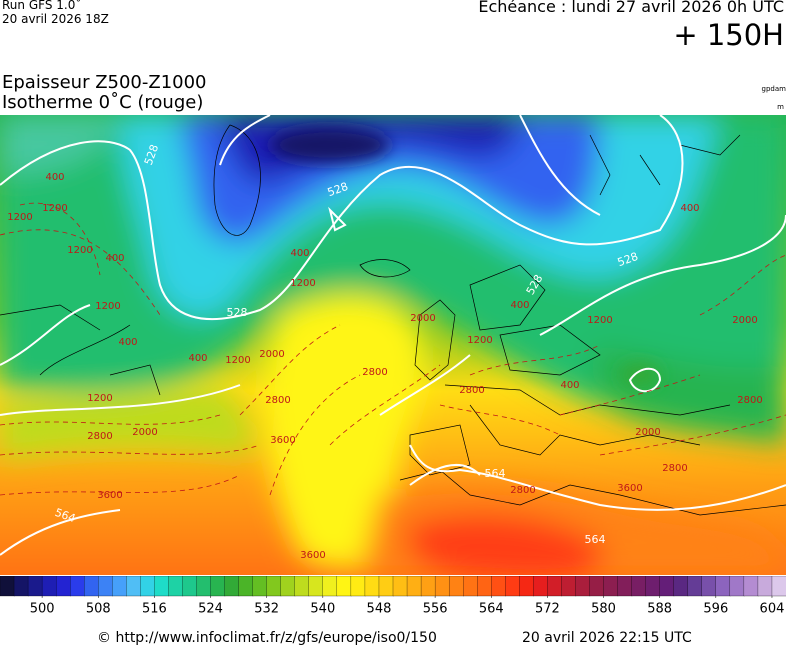  Describe the element at coordinates (42, 609) in the screenshot. I see `colorbar-tick-label: 500` at that location.